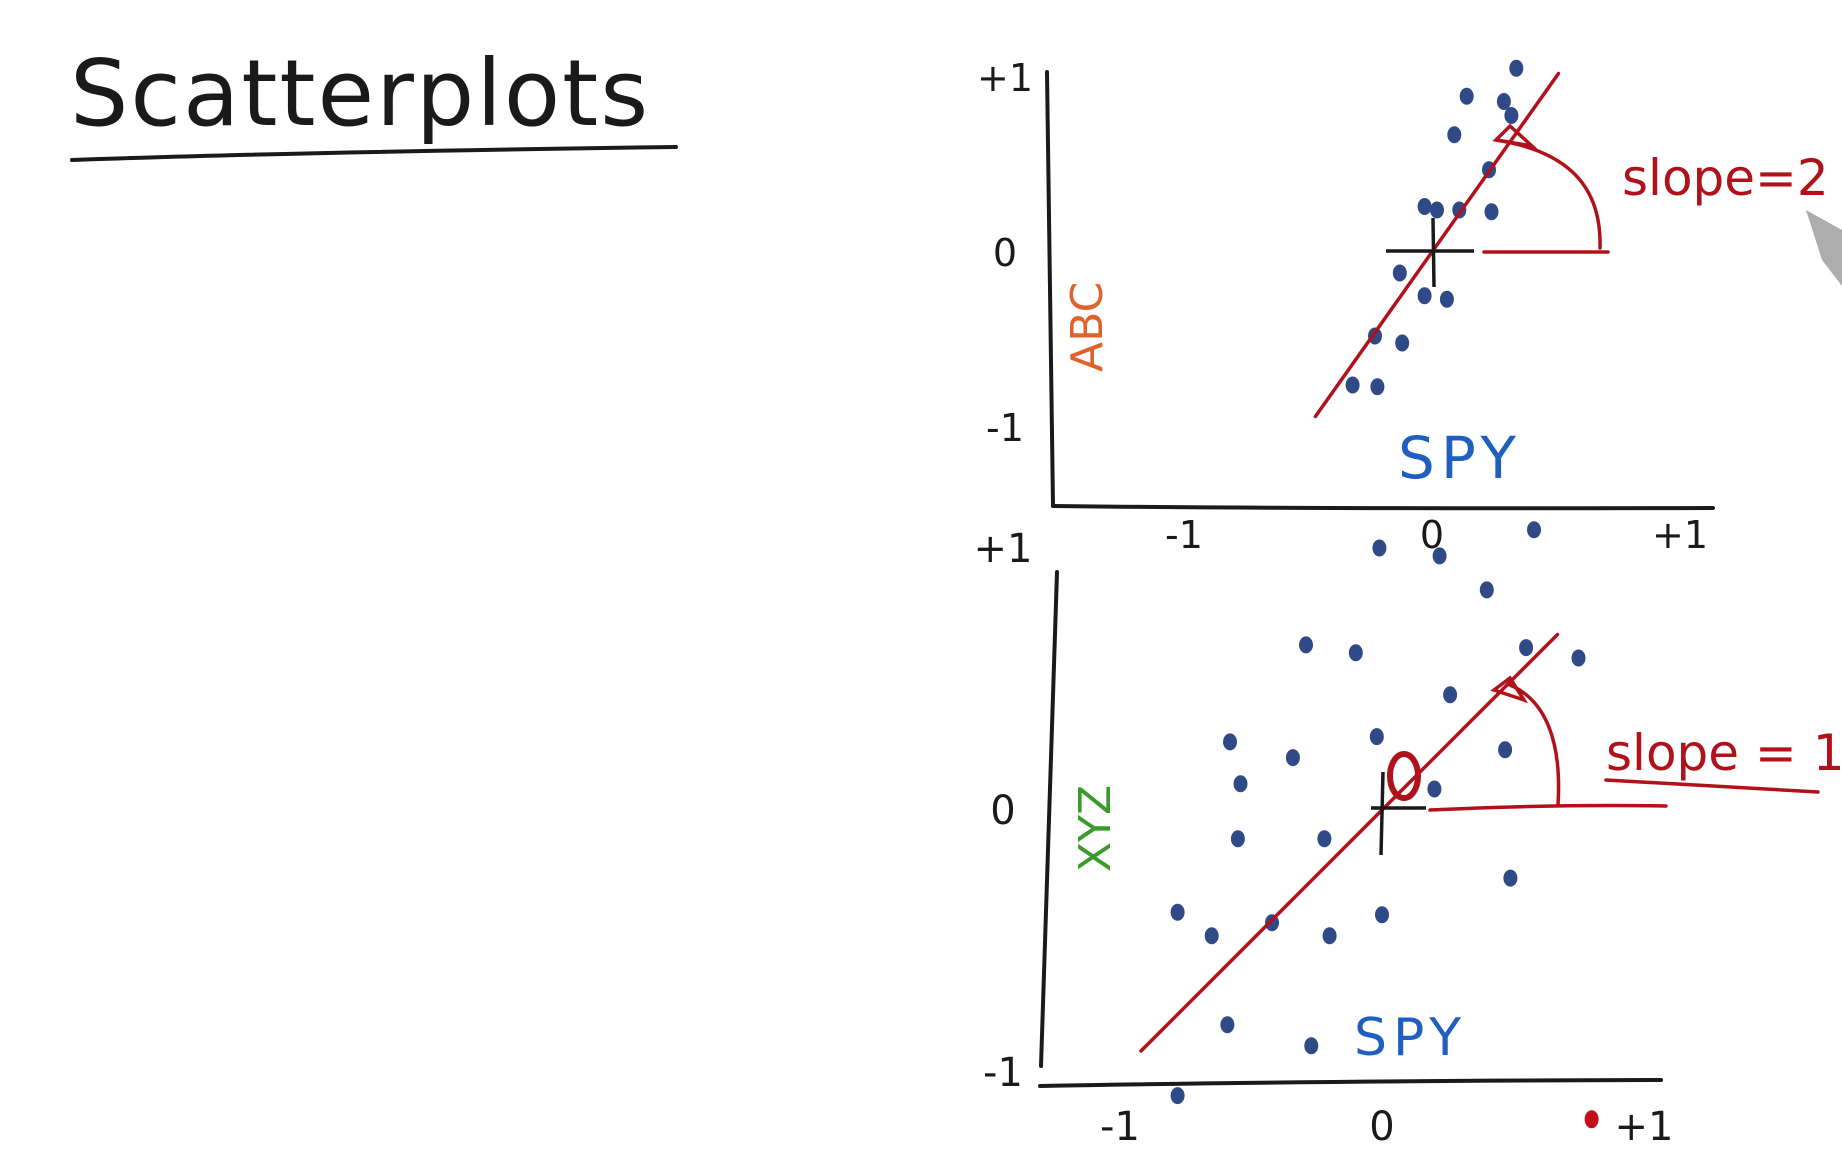 The image size is (1842, 1156). What do you see at coordinates (1095, 828) in the screenshot?
I see `y-axis-label: XYZ` at bounding box center [1095, 828].